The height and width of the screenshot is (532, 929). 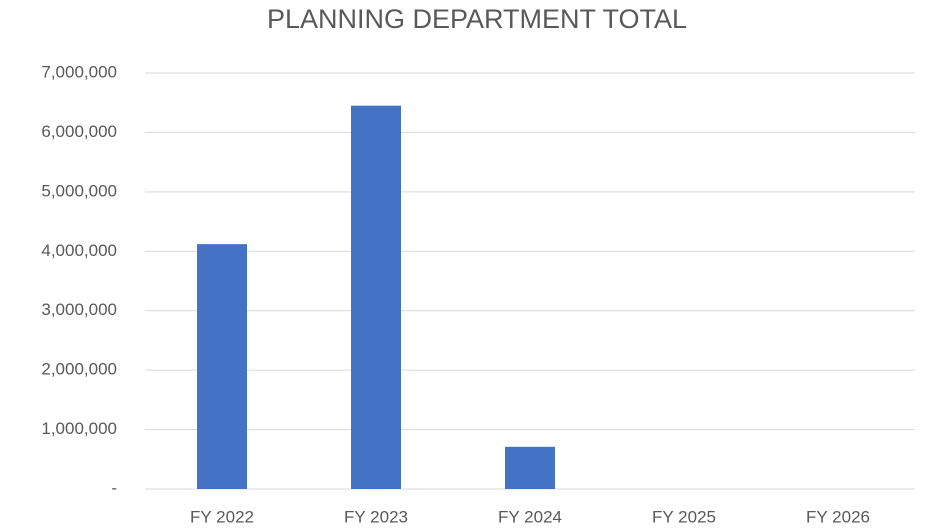 I want to click on y-tick-label: -, so click(x=114, y=487).